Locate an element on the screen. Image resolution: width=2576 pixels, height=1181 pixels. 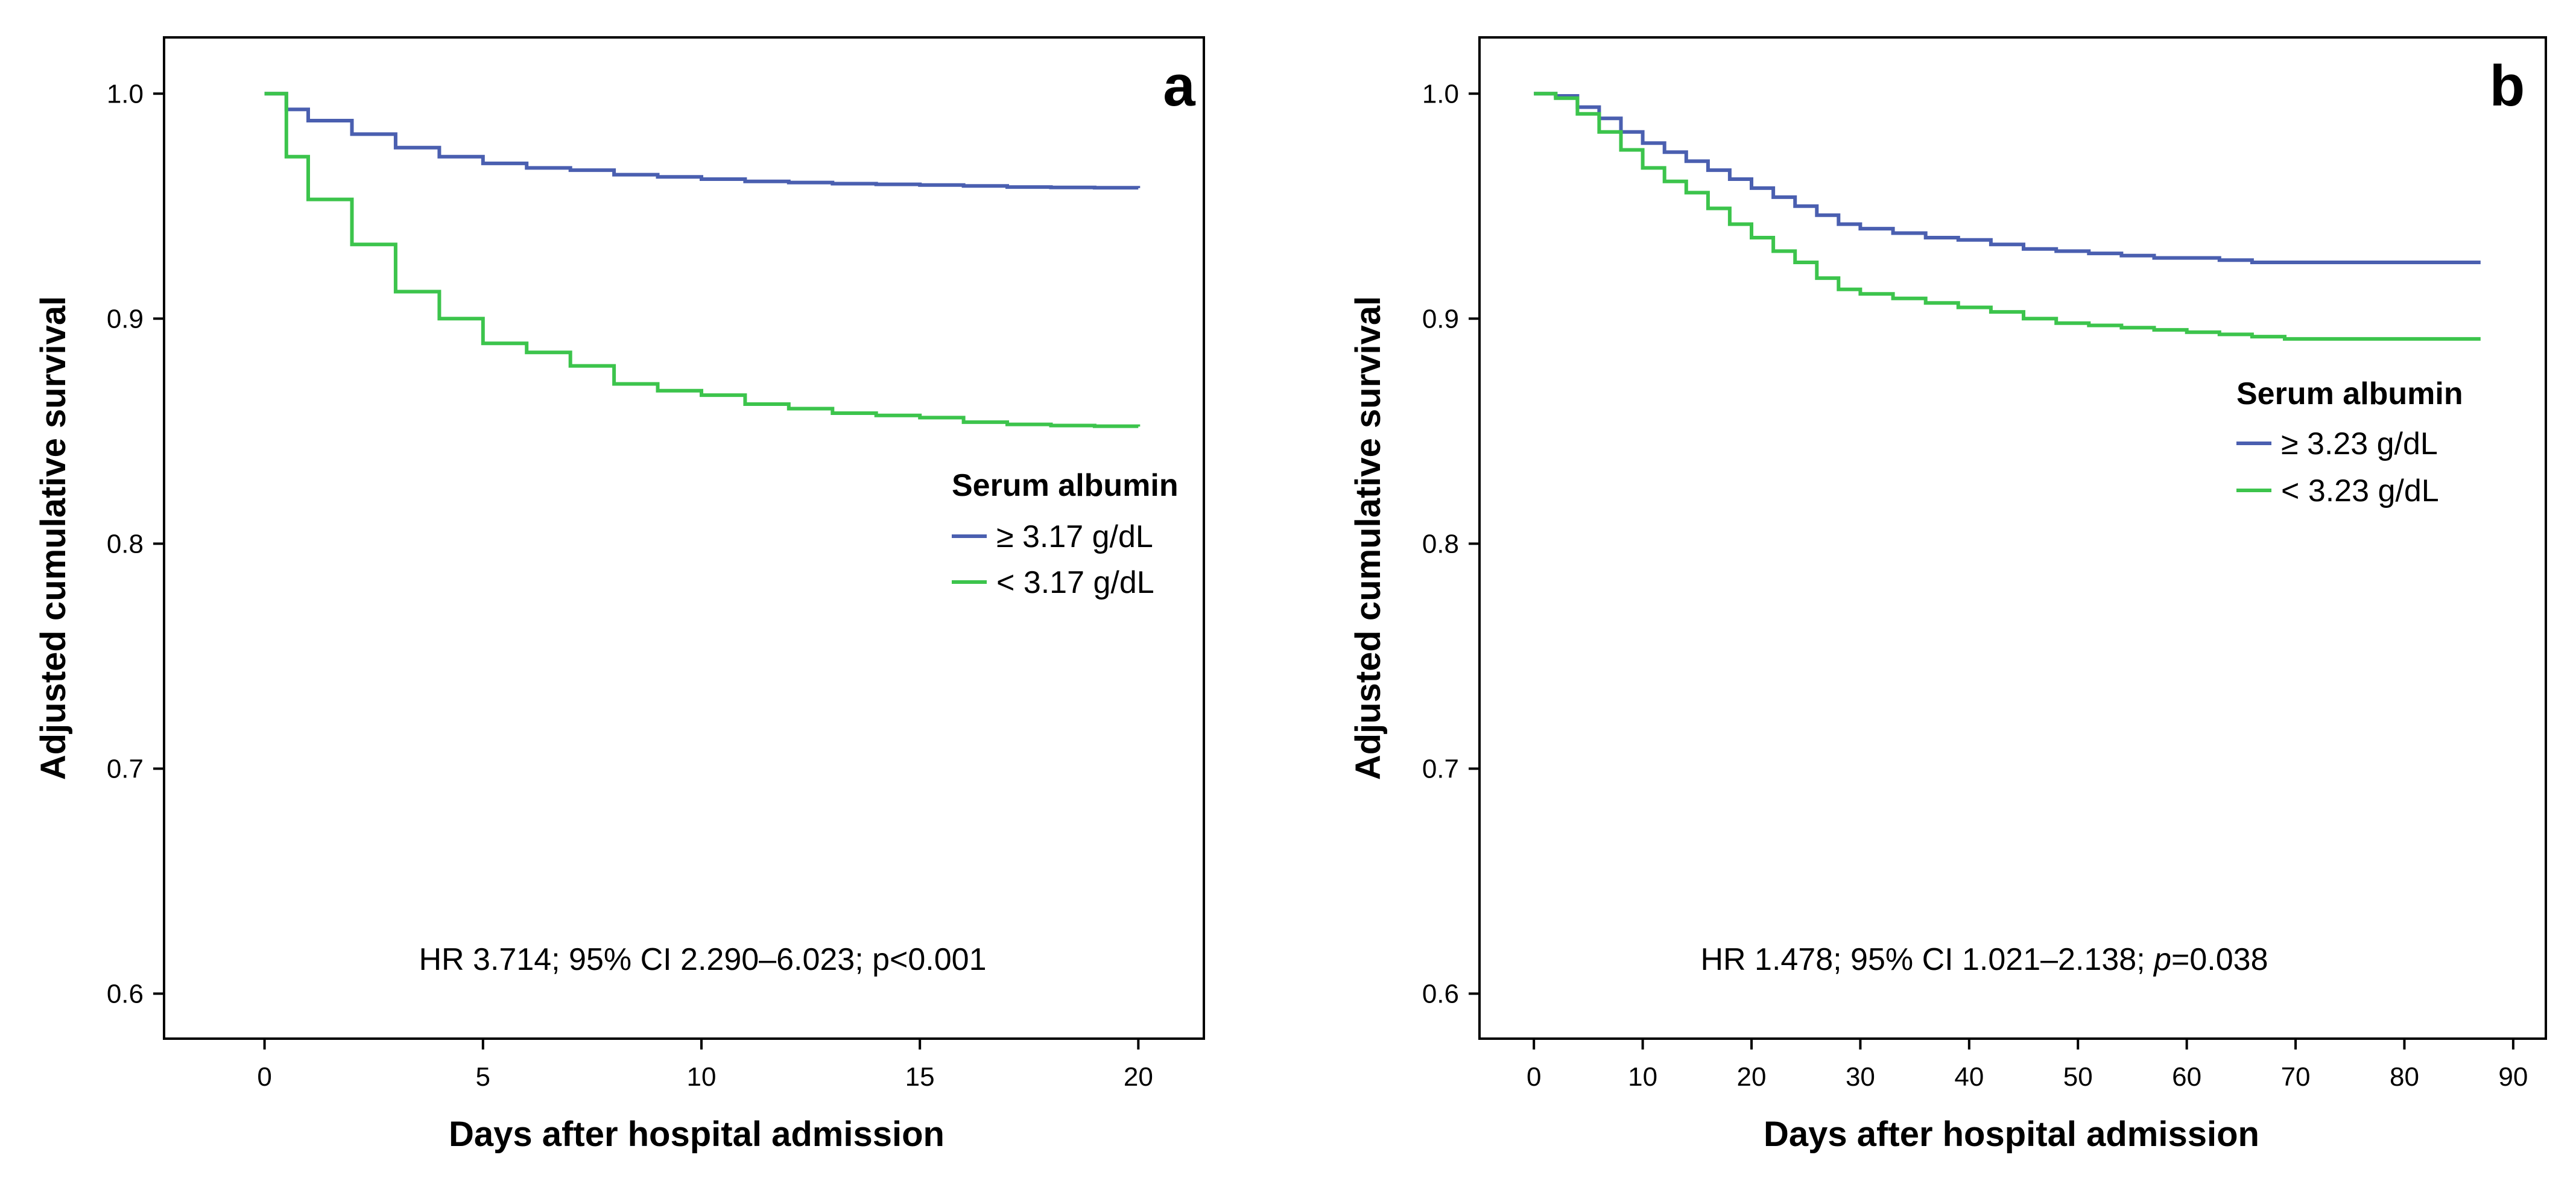
panel-b-x-tick-label: 90 is located at coordinates (2513, 1077).